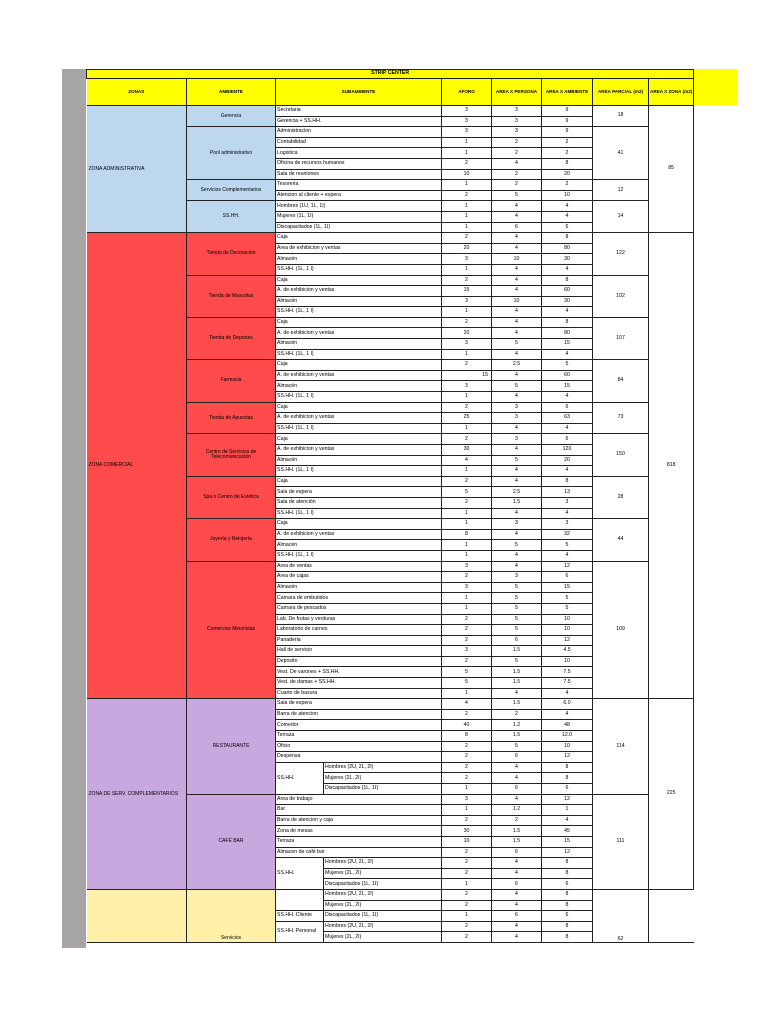  I want to click on area-per-person-cell: 6, so click(516, 884).